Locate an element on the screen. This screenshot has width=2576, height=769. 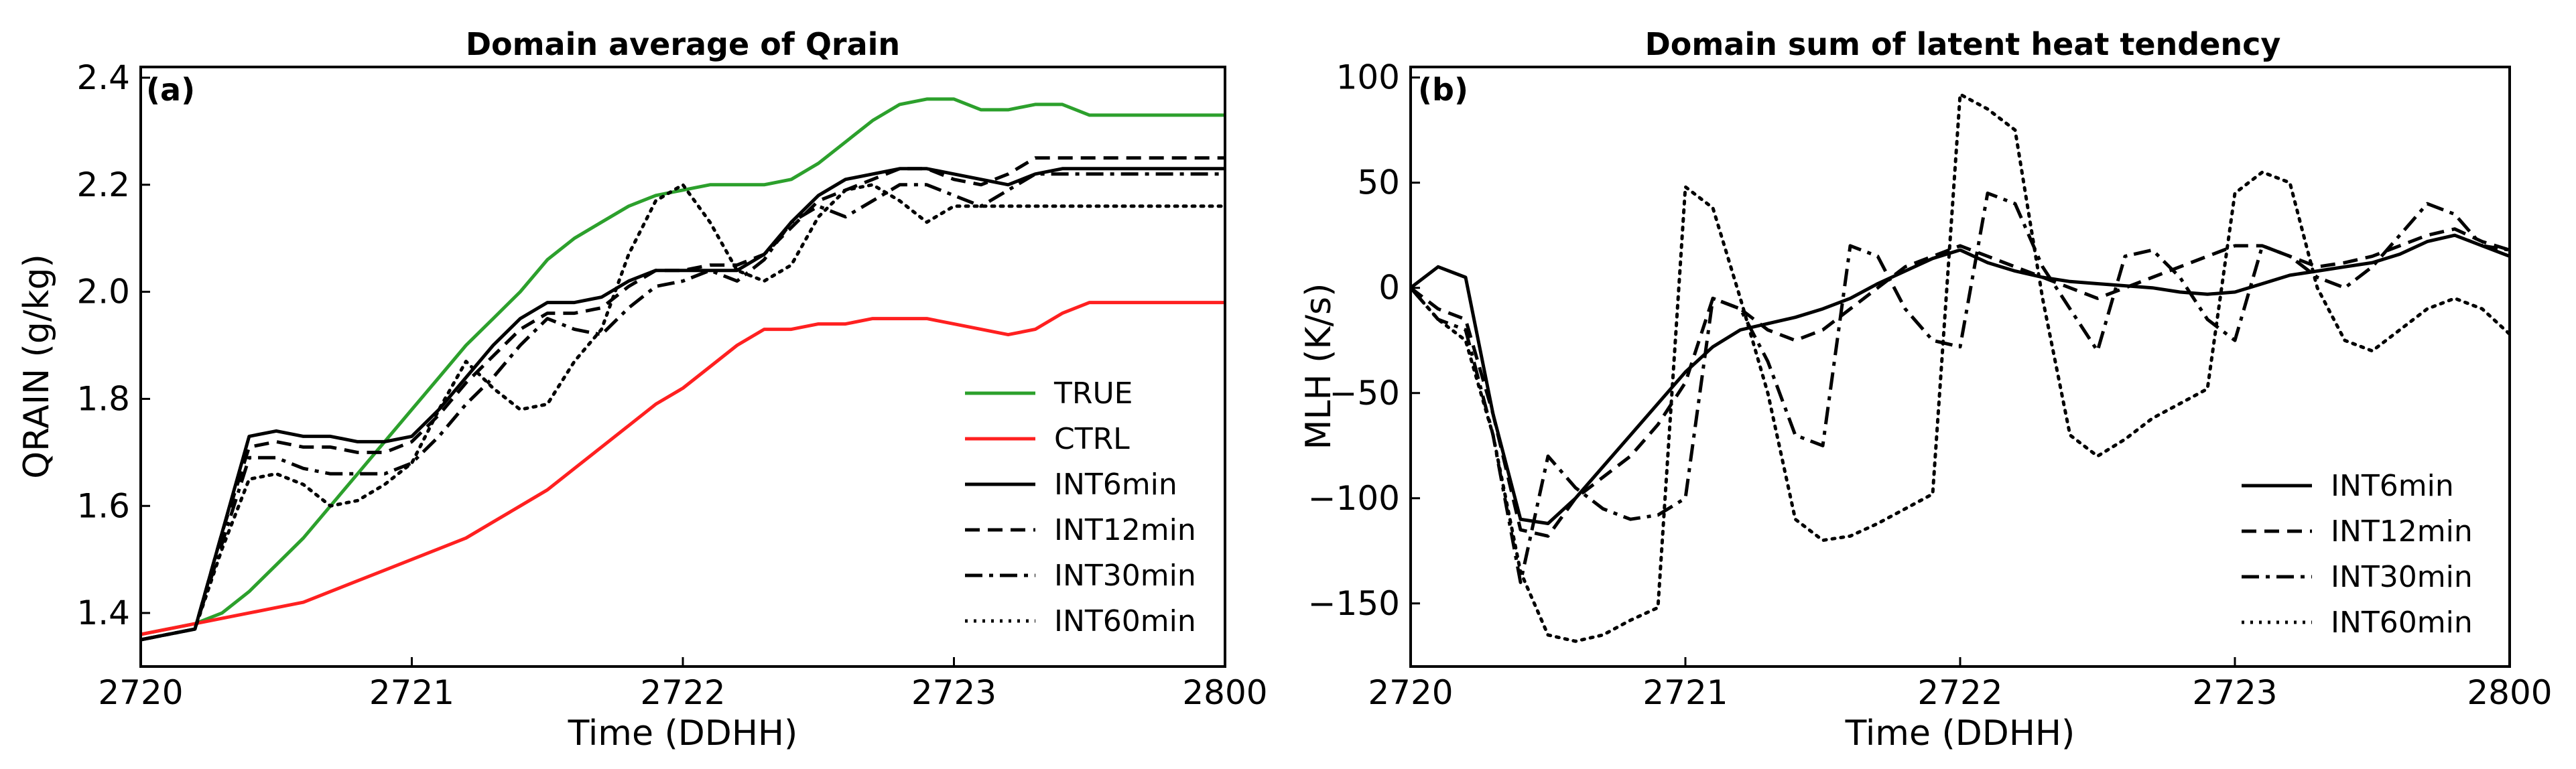
panel-b-ytick-label: −50 is located at coordinates (1364, 393).